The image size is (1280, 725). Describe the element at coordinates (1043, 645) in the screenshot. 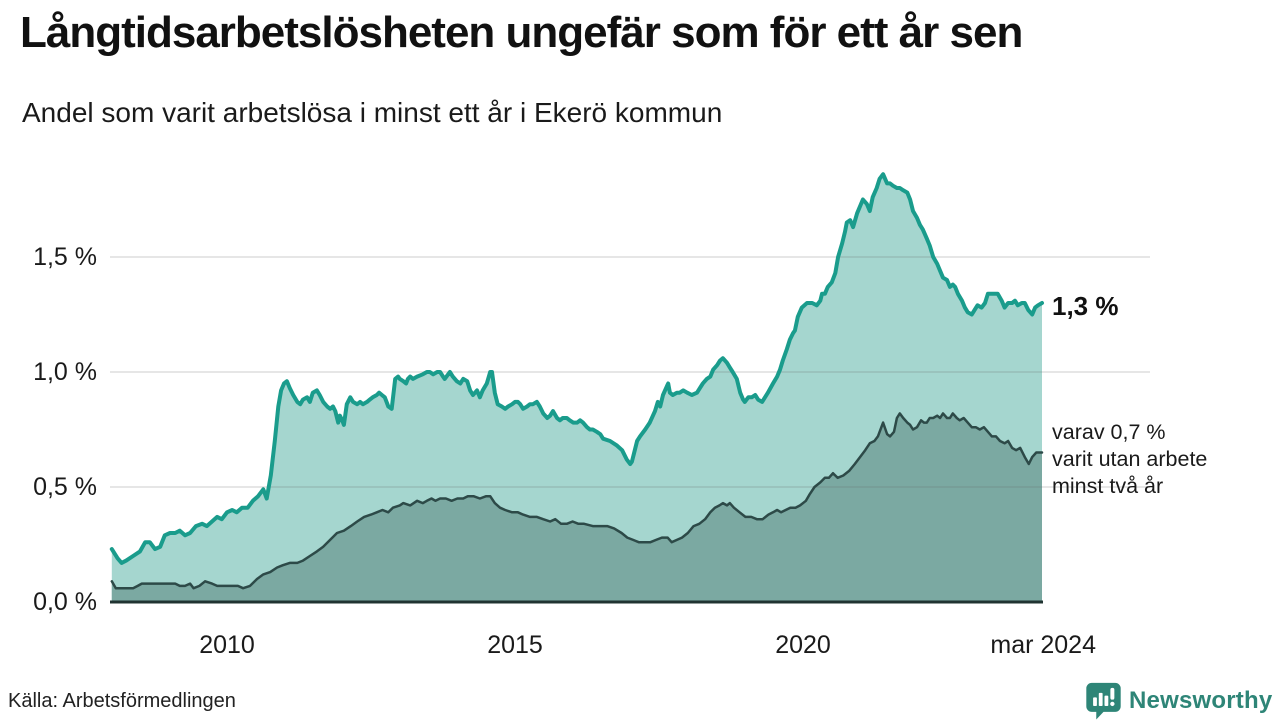

I see `x-axis-tick-label: mar 2024` at that location.